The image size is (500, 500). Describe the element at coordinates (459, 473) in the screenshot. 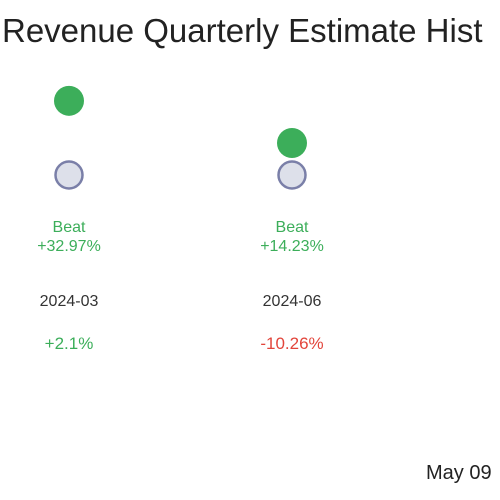

I see `date-stamp: May 09` at that location.